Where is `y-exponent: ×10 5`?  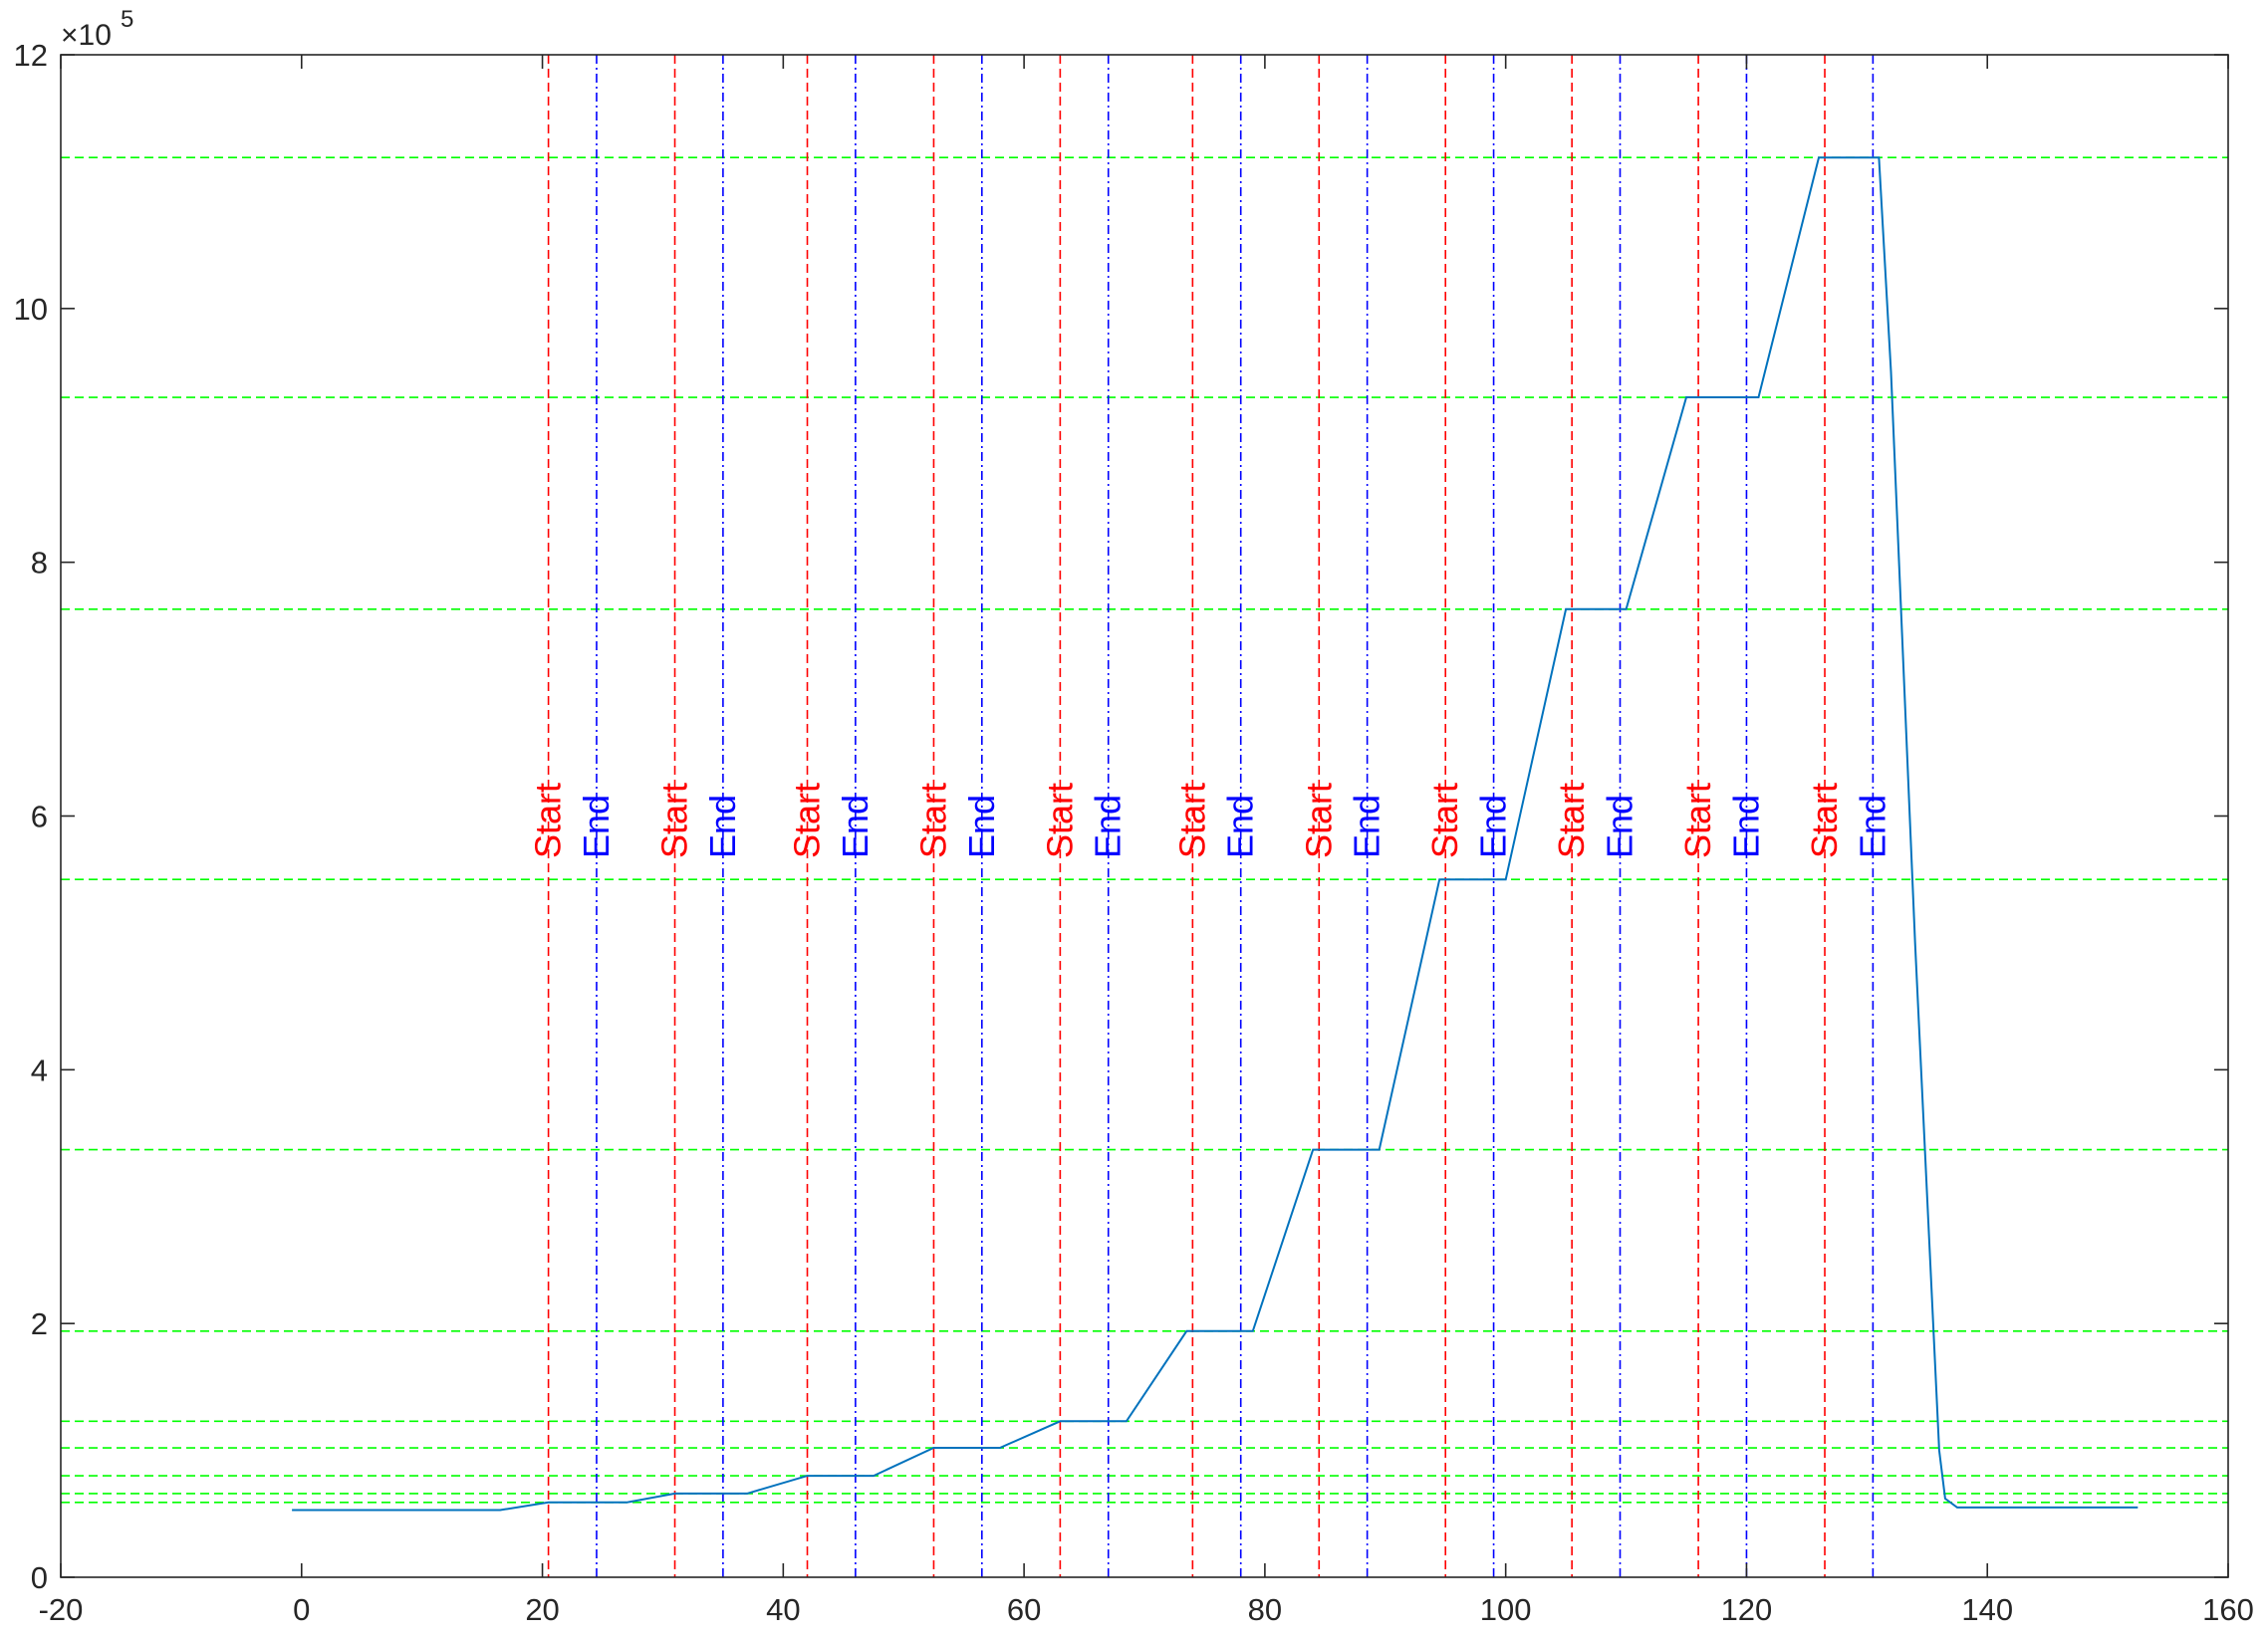
y-exponent: ×10 5 is located at coordinates (97, 29).